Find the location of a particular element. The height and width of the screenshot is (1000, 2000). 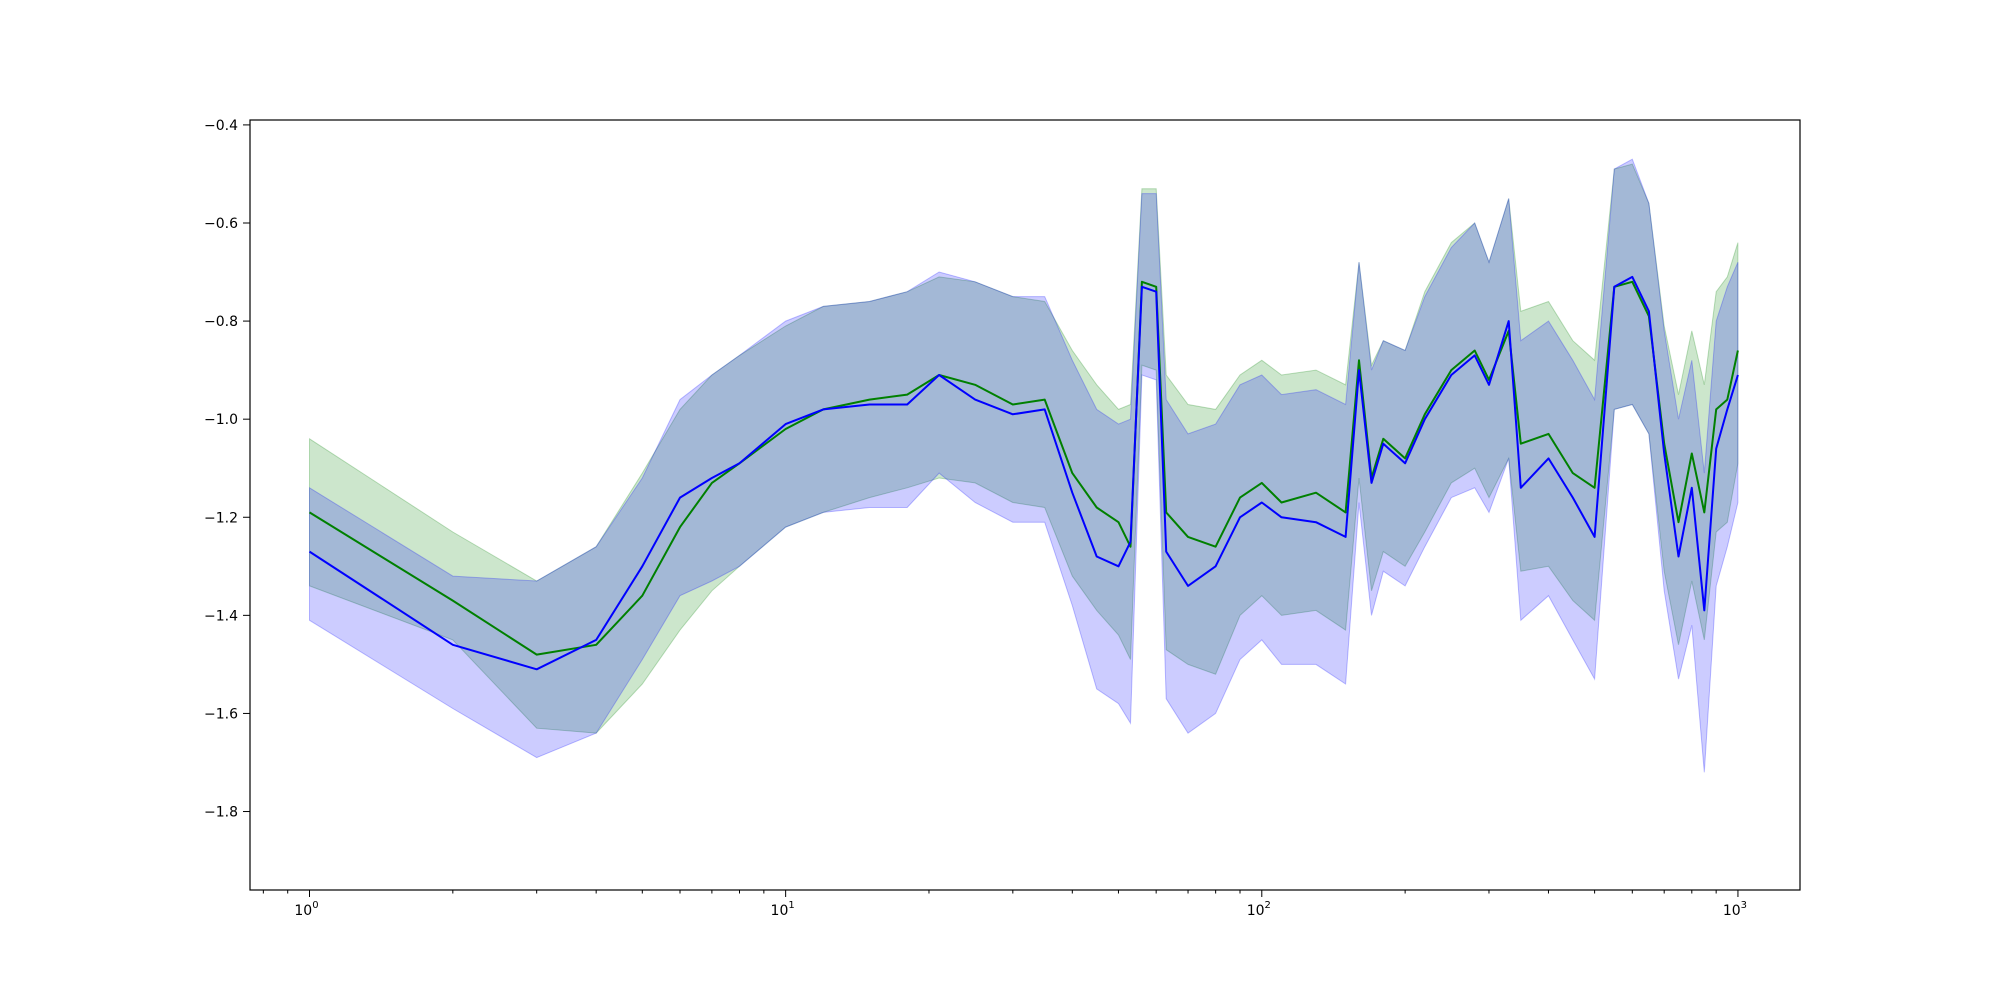

y-tick-label: −0.6 is located at coordinates (221, 224).